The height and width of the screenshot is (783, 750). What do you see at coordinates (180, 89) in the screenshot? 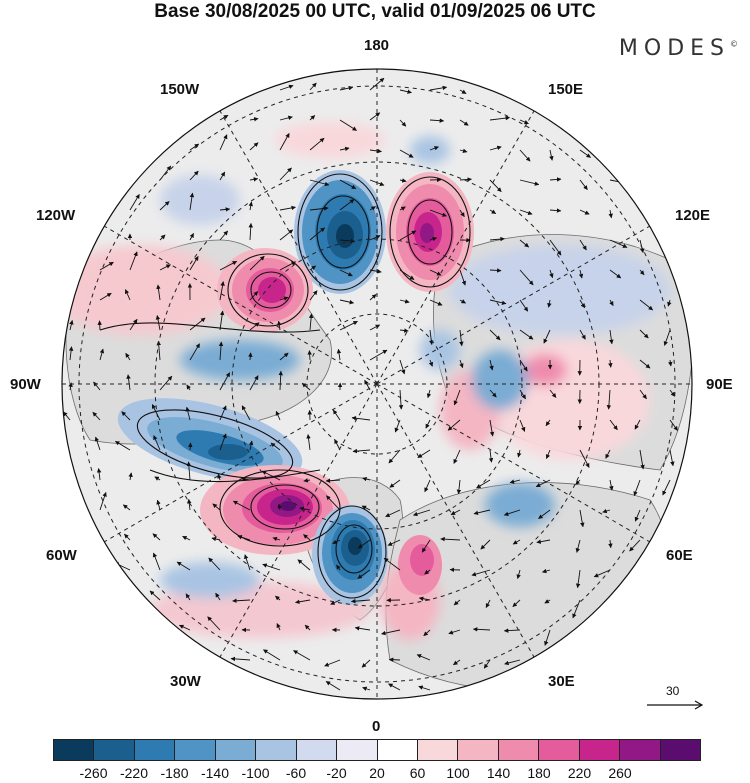
I see `lon-label-150w: 150W` at bounding box center [180, 89].